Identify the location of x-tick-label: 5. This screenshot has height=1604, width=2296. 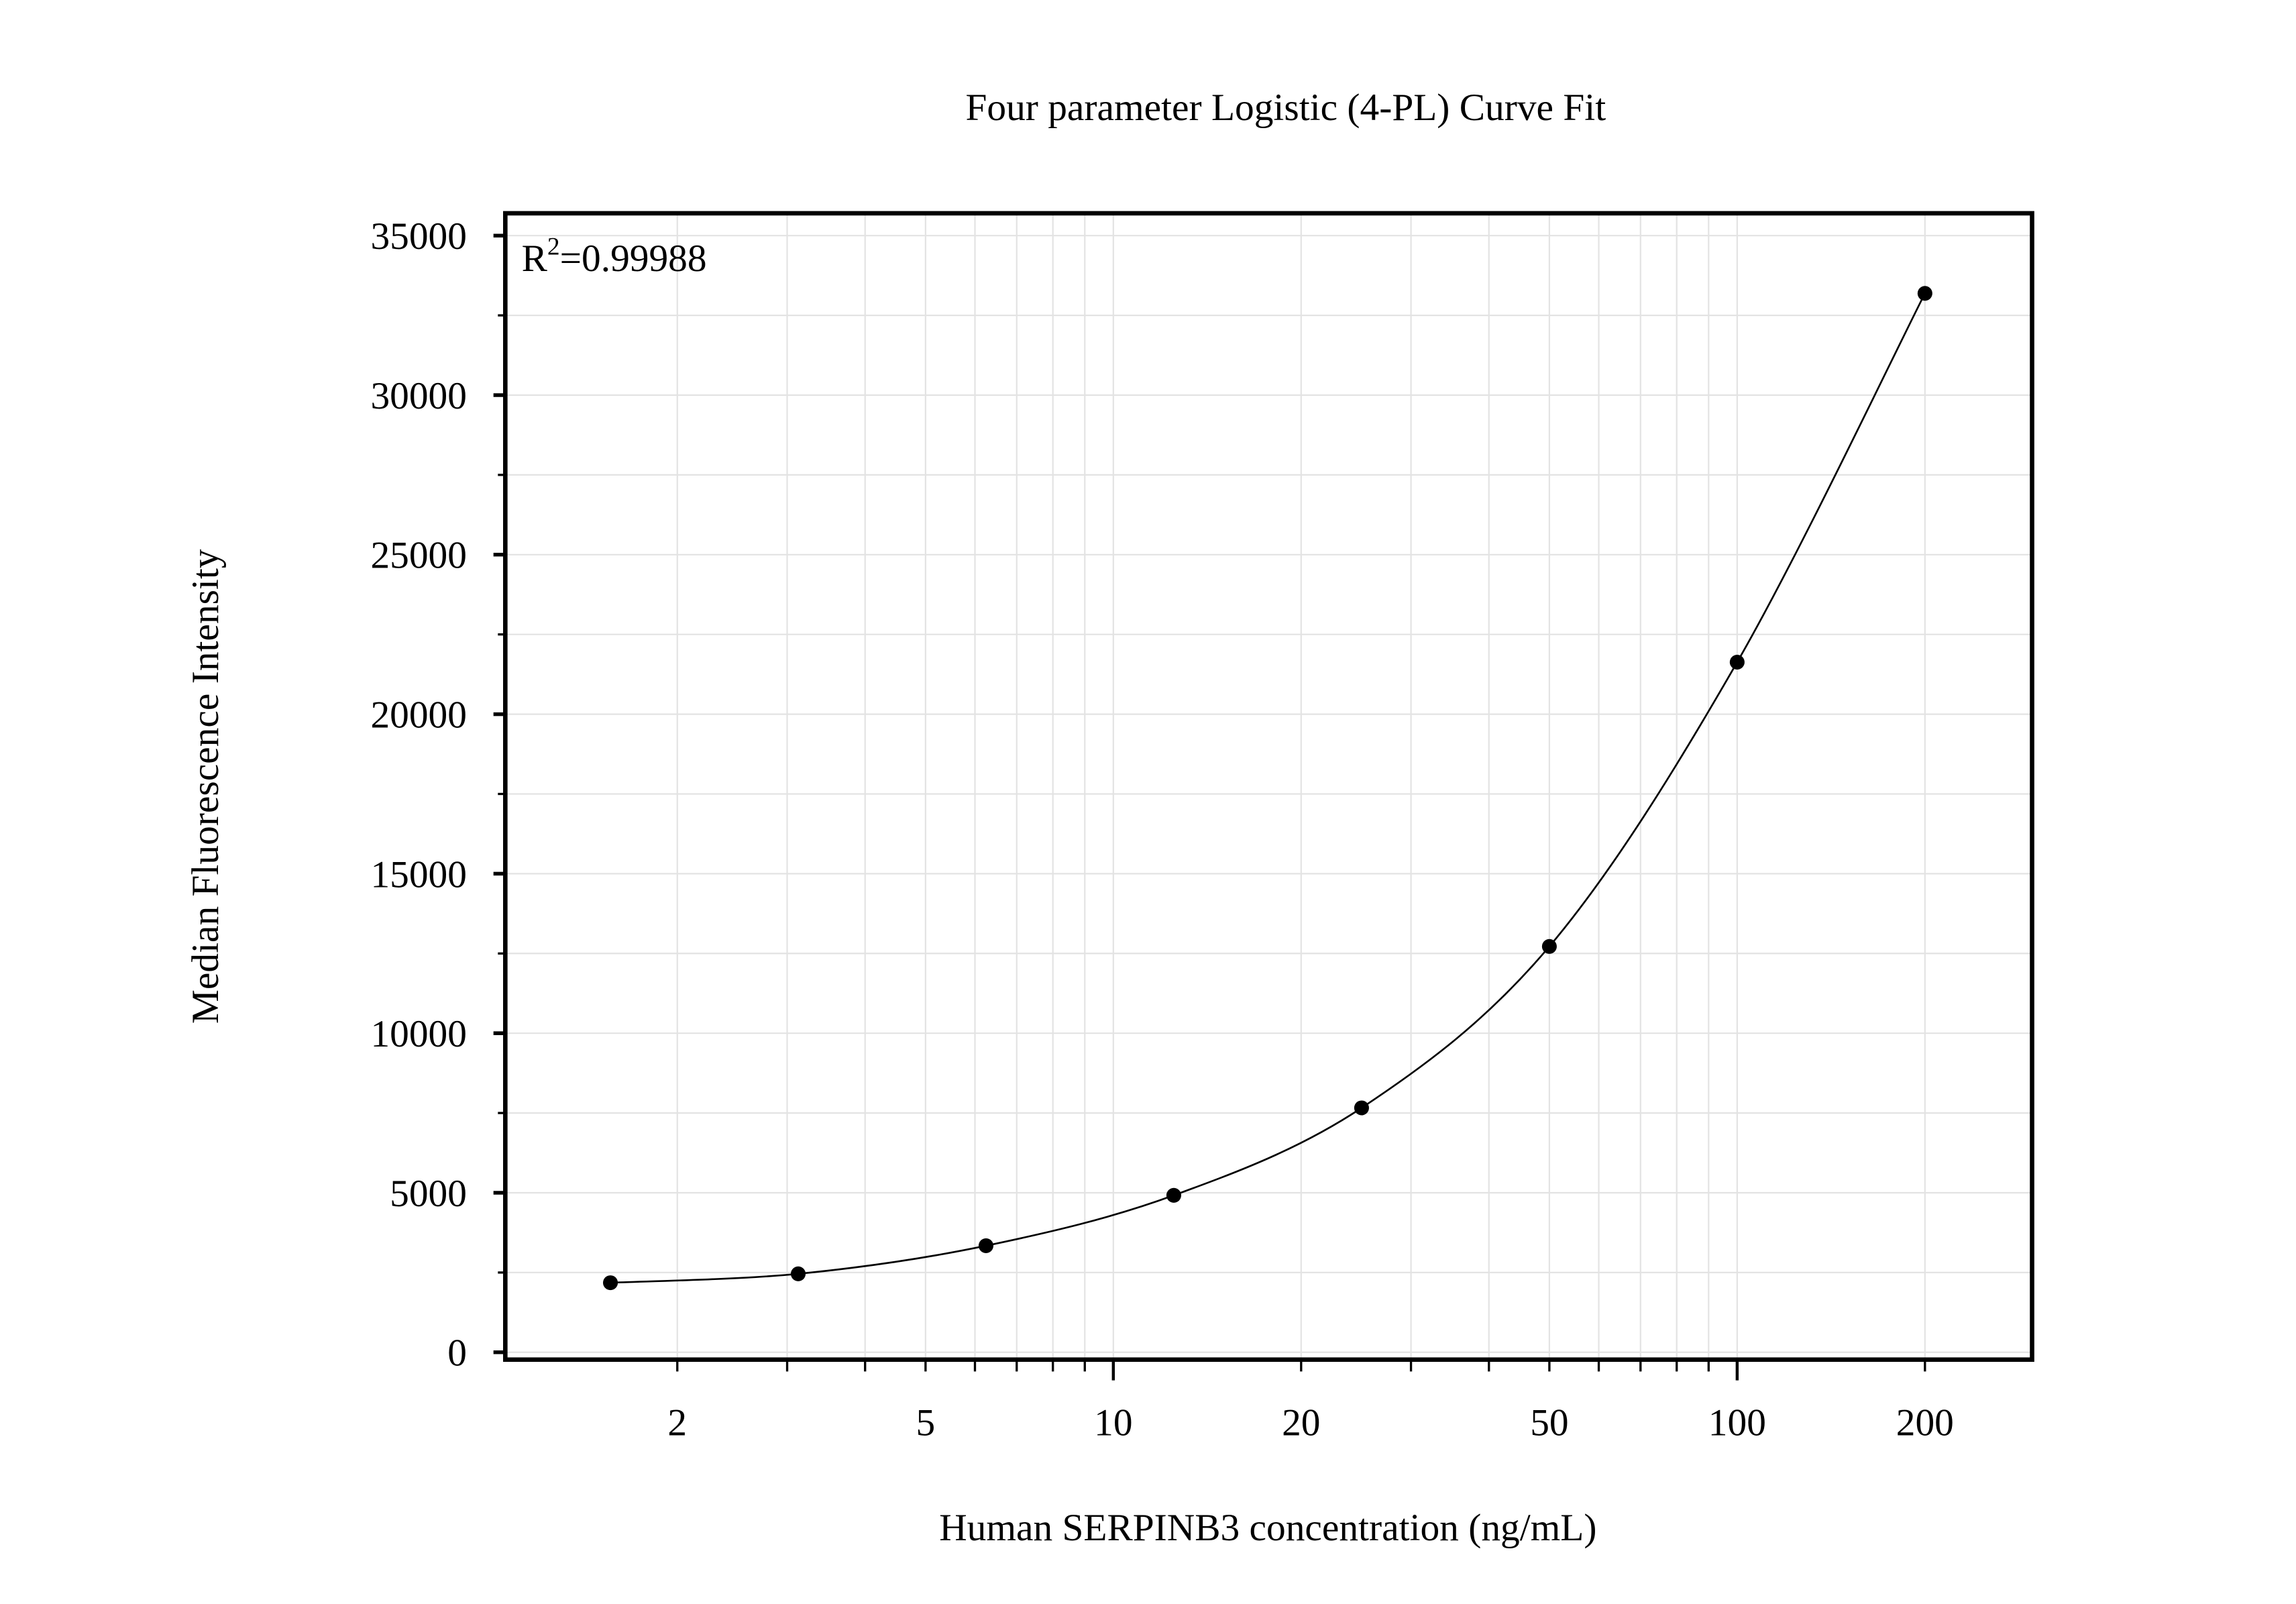
(926, 1422).